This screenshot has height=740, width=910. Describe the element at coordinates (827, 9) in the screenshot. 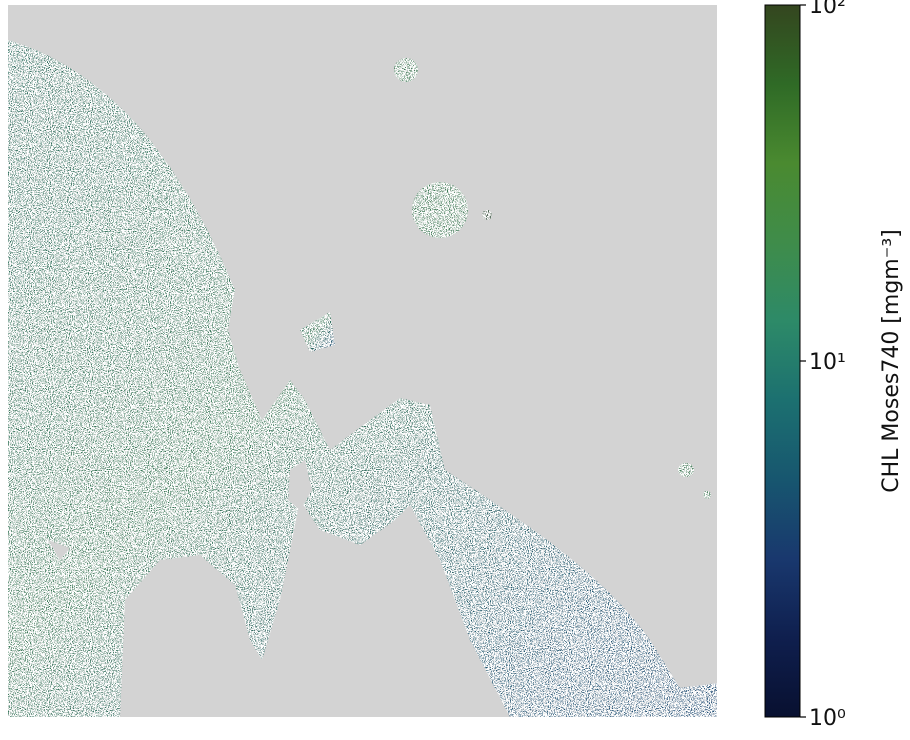

I see `colorbar-tick-label: 10²` at that location.